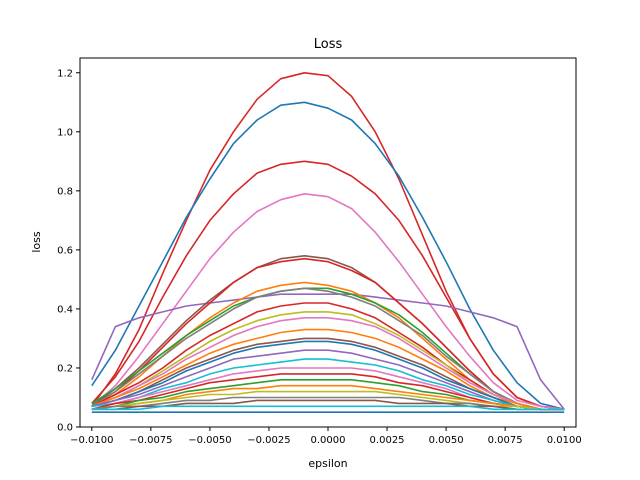  I want to click on x-tick-label: 0.0075, so click(505, 440).